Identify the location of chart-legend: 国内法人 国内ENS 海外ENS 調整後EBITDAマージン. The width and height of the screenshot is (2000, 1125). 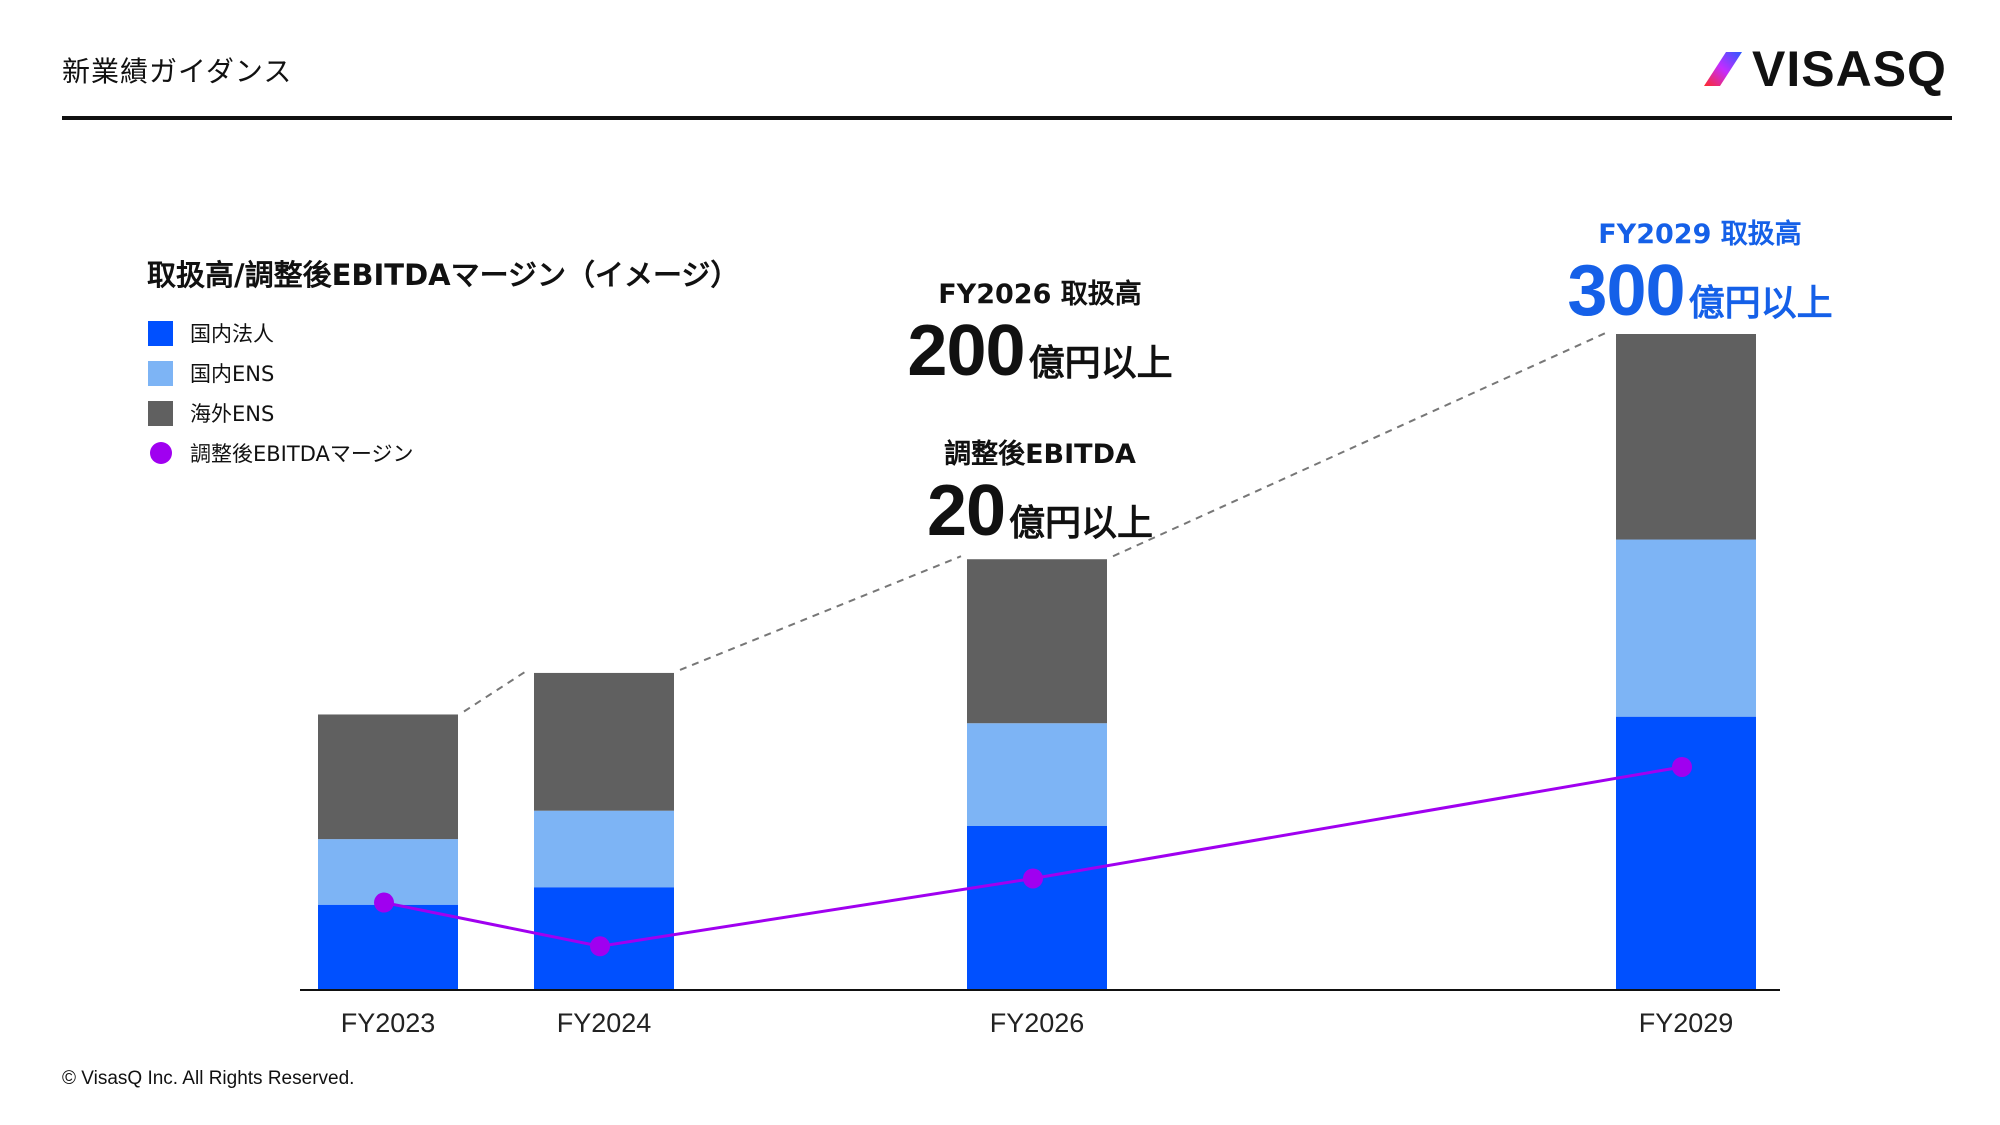
(280, 393).